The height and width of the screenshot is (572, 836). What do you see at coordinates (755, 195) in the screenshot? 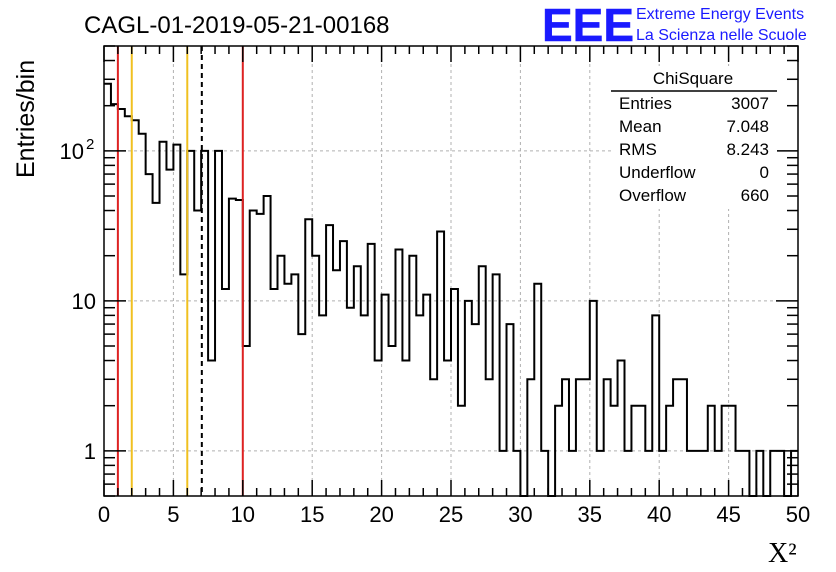
I see `stats-value: 660` at bounding box center [755, 195].